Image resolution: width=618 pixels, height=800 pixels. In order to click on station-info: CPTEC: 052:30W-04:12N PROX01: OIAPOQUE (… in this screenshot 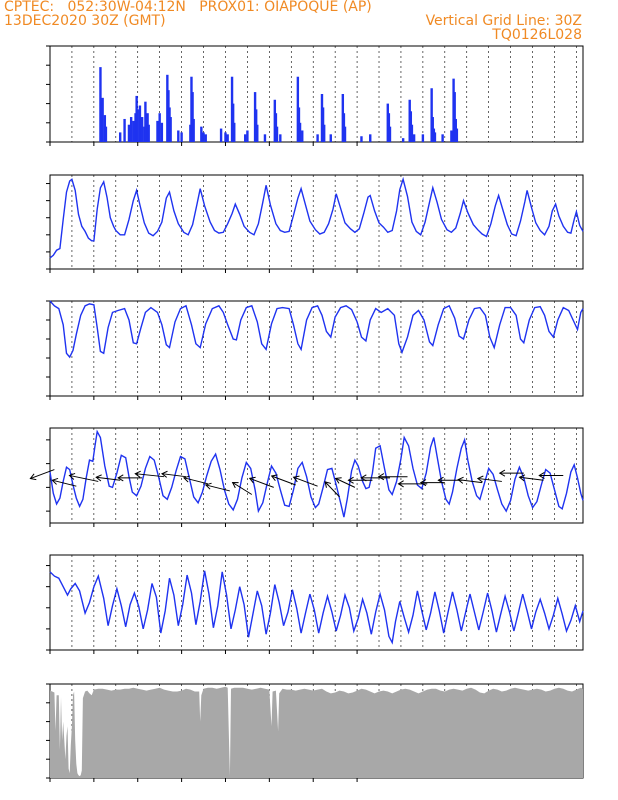, I will do `click(188, 7)`.